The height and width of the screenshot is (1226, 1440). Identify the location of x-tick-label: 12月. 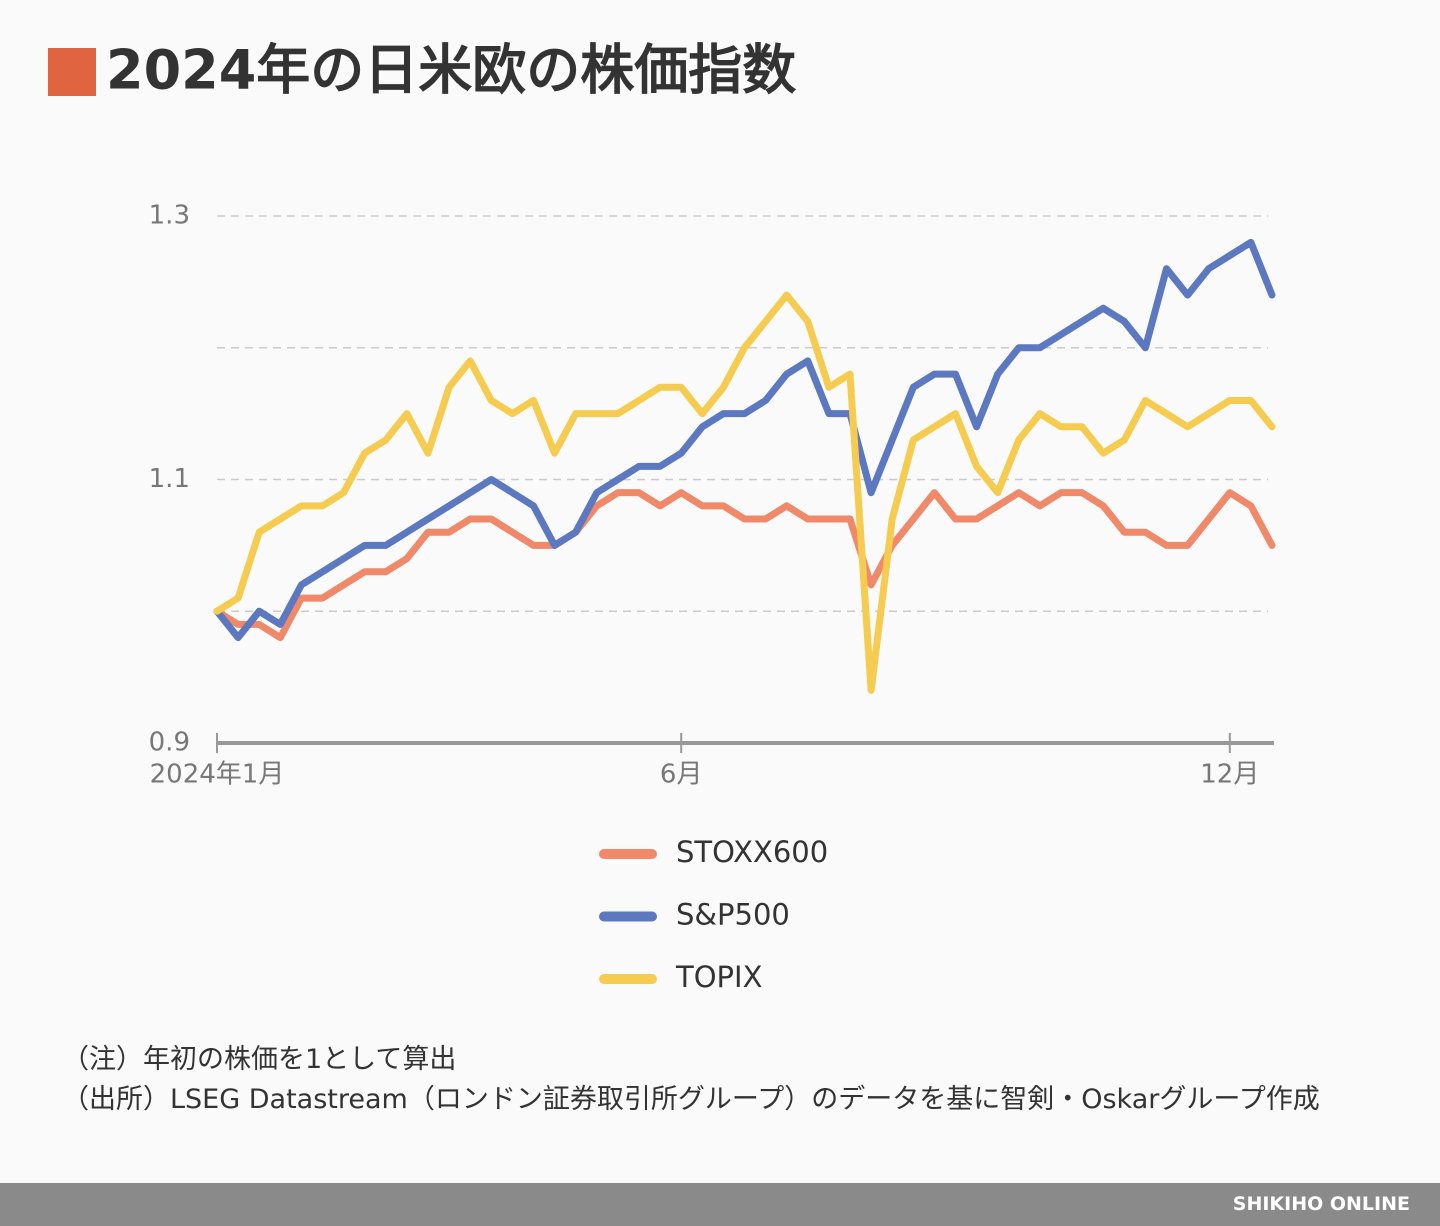
(1229, 775).